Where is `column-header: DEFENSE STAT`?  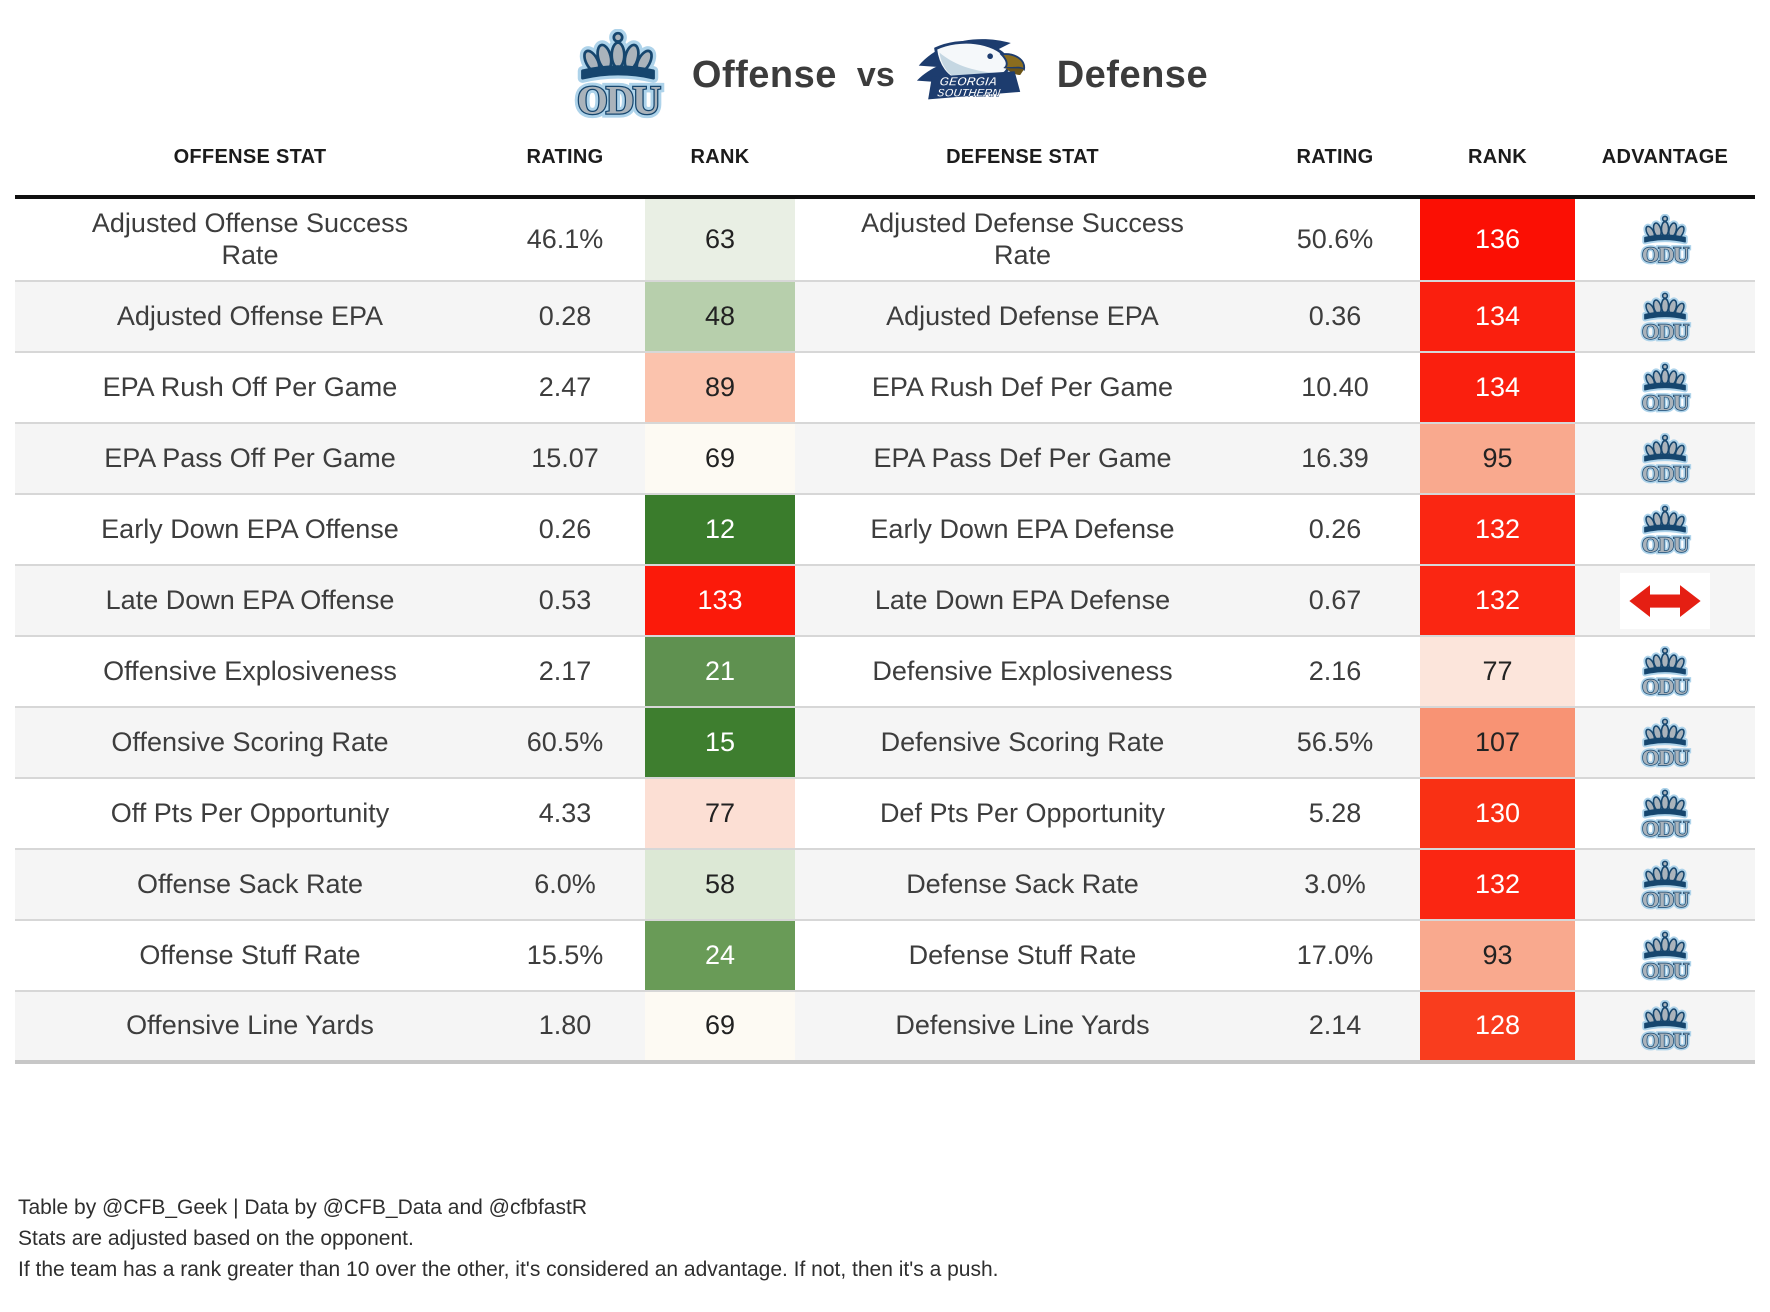 column-header: DEFENSE STAT is located at coordinates (1022, 161).